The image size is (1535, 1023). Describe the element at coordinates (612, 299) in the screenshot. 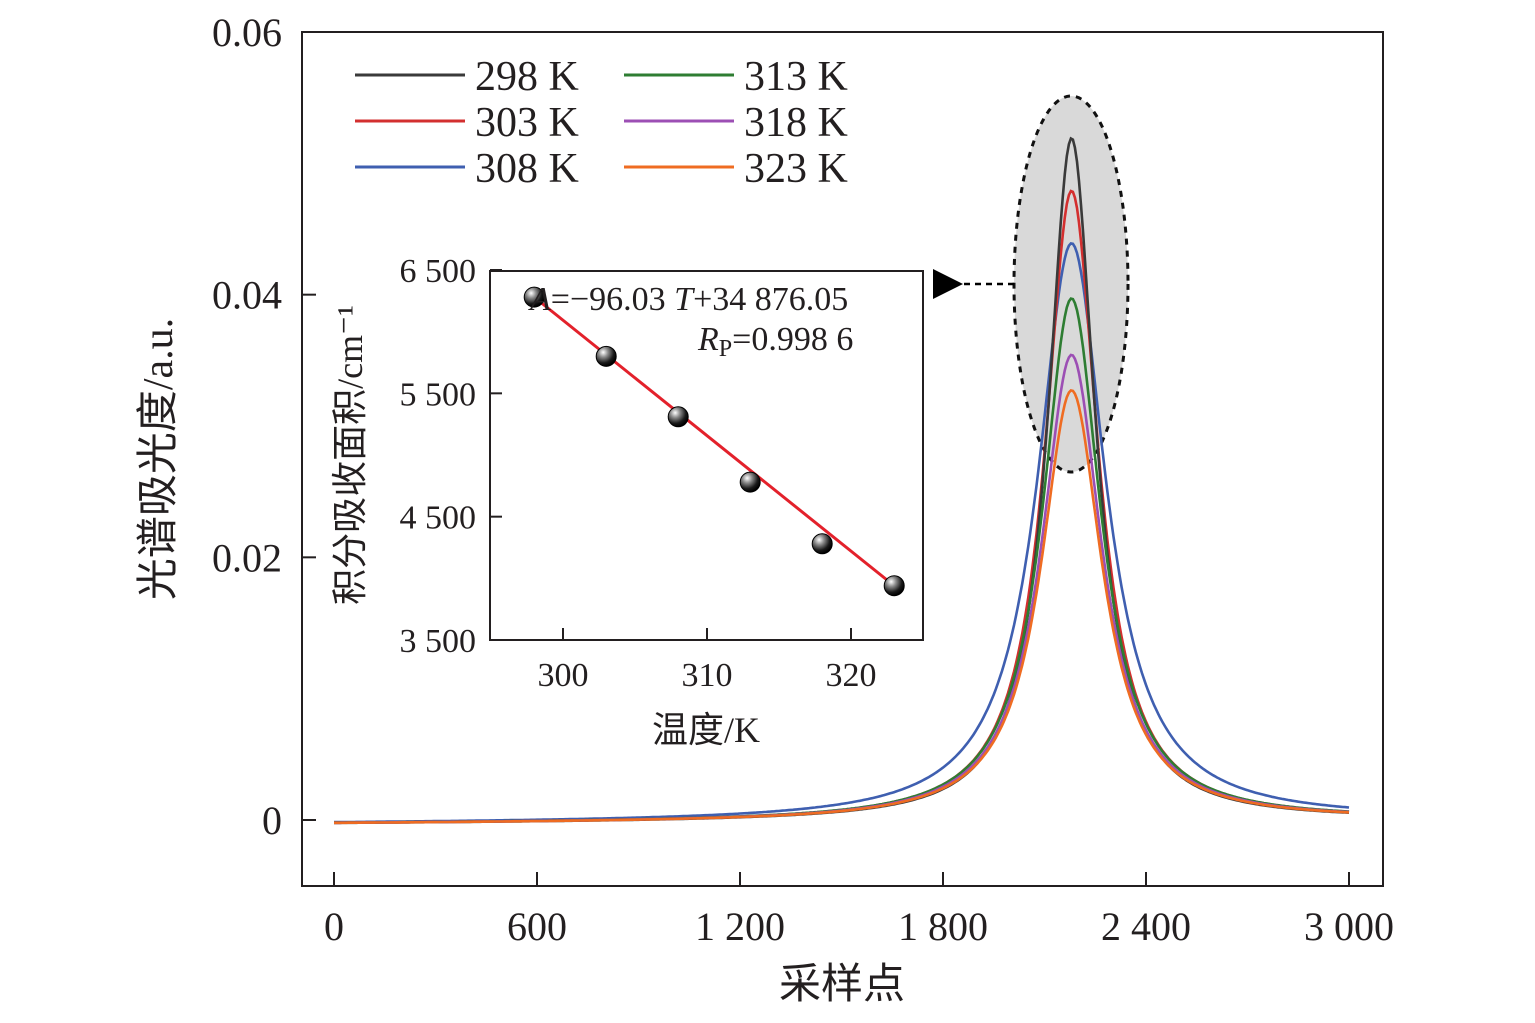

I see `fit-equation-coef: =−96.03` at that location.